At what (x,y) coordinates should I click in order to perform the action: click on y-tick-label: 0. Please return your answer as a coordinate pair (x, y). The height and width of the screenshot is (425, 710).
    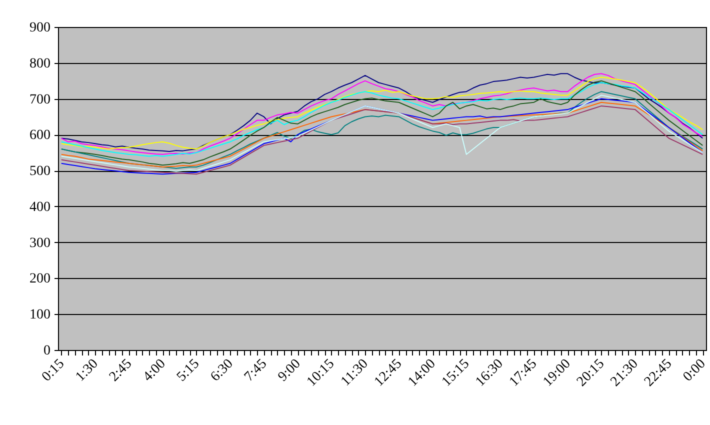
    Looking at the image, I should click on (47, 351).